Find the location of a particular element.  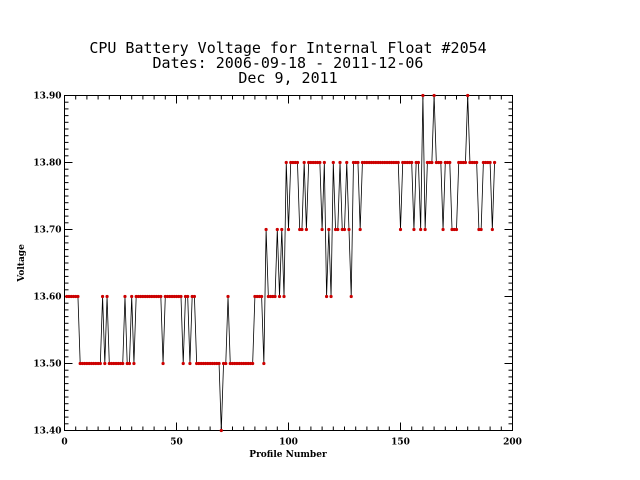

y-axis-label: Voltage is located at coordinates (22, 263).